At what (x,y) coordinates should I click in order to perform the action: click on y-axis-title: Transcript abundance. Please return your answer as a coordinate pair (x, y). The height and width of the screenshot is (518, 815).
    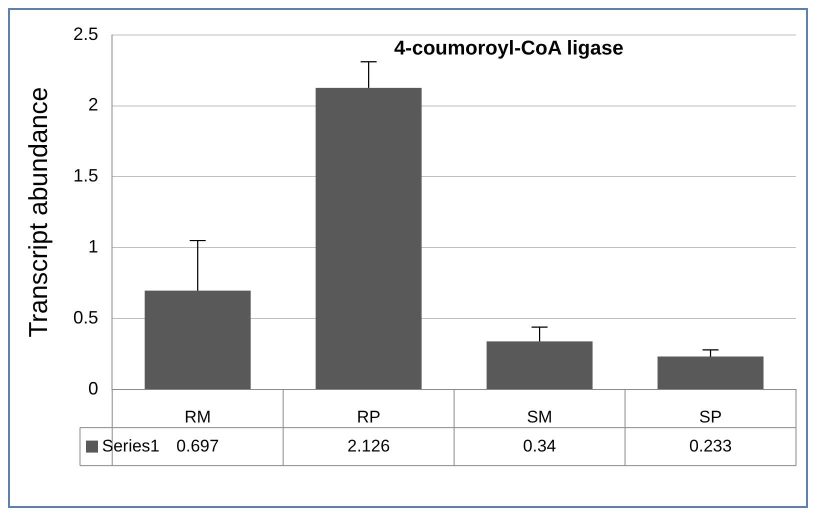
    Looking at the image, I should click on (37, 212).